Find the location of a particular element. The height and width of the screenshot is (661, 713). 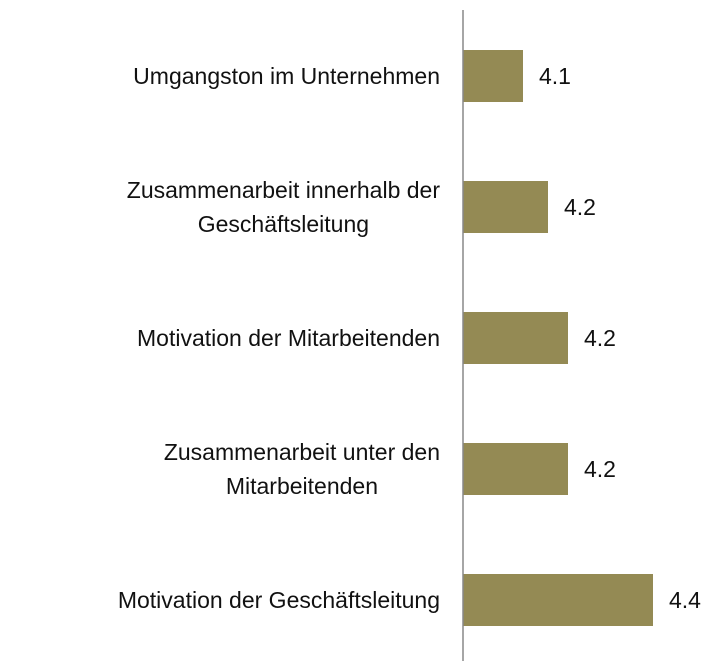

category-label: Motivation der Mitarbeitenden is located at coordinates (288, 338).